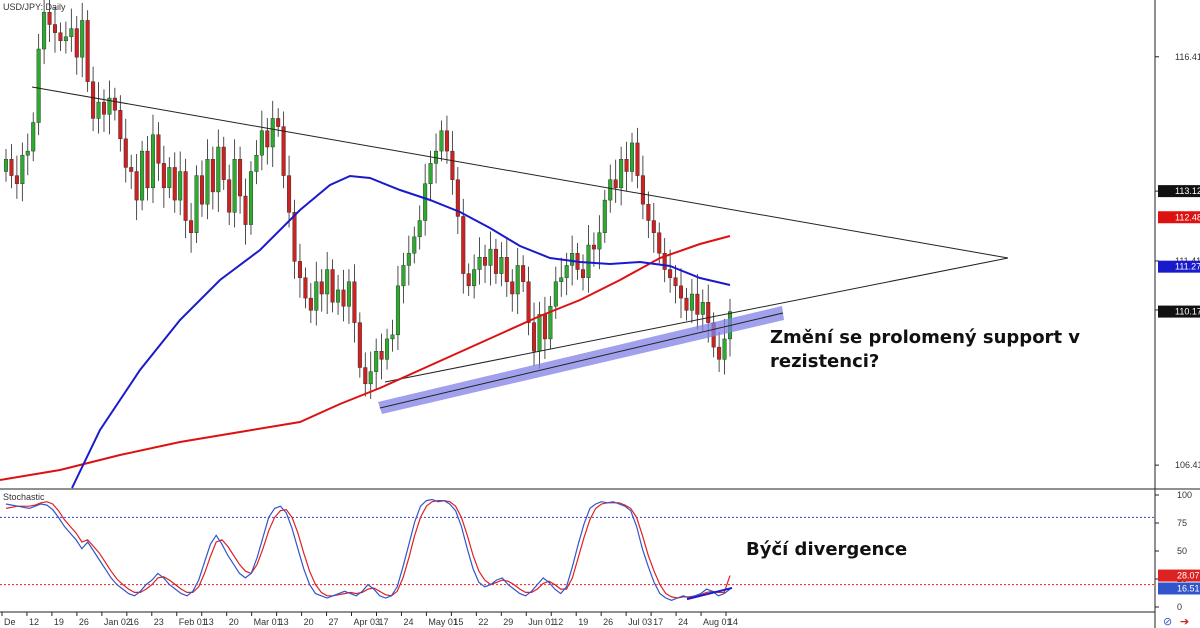  What do you see at coordinates (1184, 621) in the screenshot?
I see `arrow-icon: ➔` at bounding box center [1184, 621].